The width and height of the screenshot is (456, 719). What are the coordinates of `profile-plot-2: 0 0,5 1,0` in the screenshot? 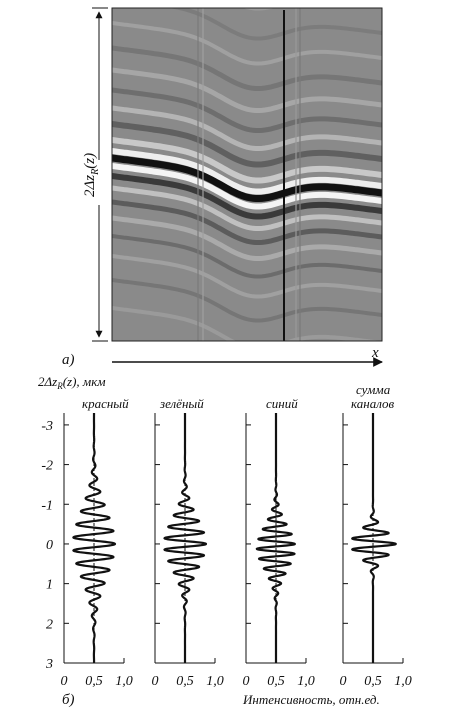 It's located at (279, 550).